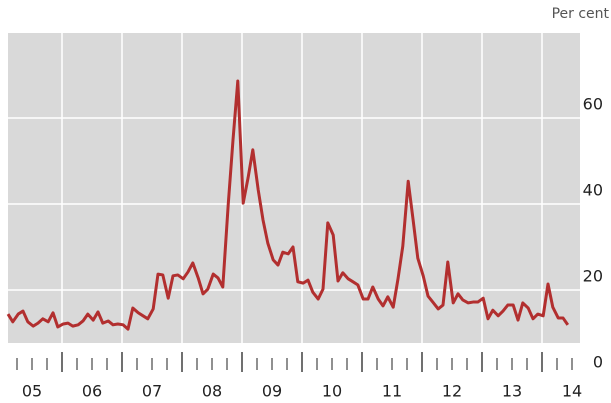 The image size is (611, 403). What do you see at coordinates (32, 391) in the screenshot?
I see `x-tick-label: 05` at bounding box center [32, 391].